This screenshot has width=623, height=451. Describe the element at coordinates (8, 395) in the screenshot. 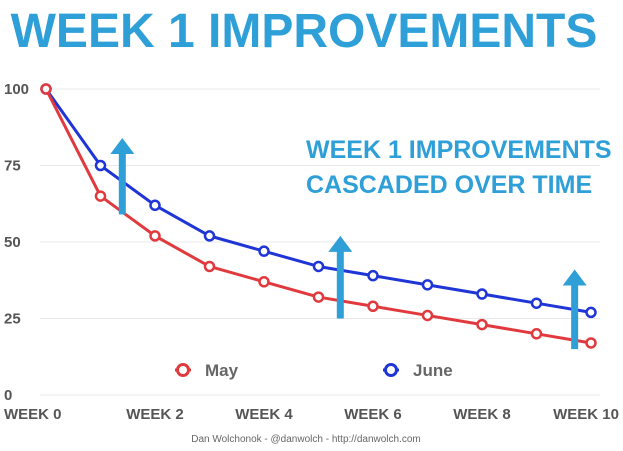

I see `y-tick-label: 0` at that location.